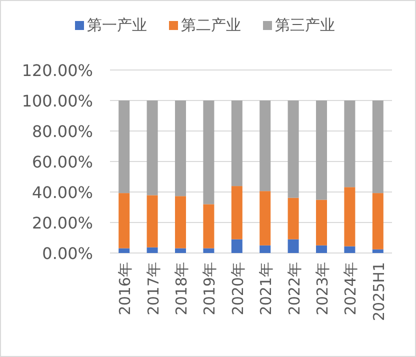 The height and width of the screenshot is (357, 416). Describe the element at coordinates (294, 289) in the screenshot. I see `x-tick-label: 2022年` at that location.